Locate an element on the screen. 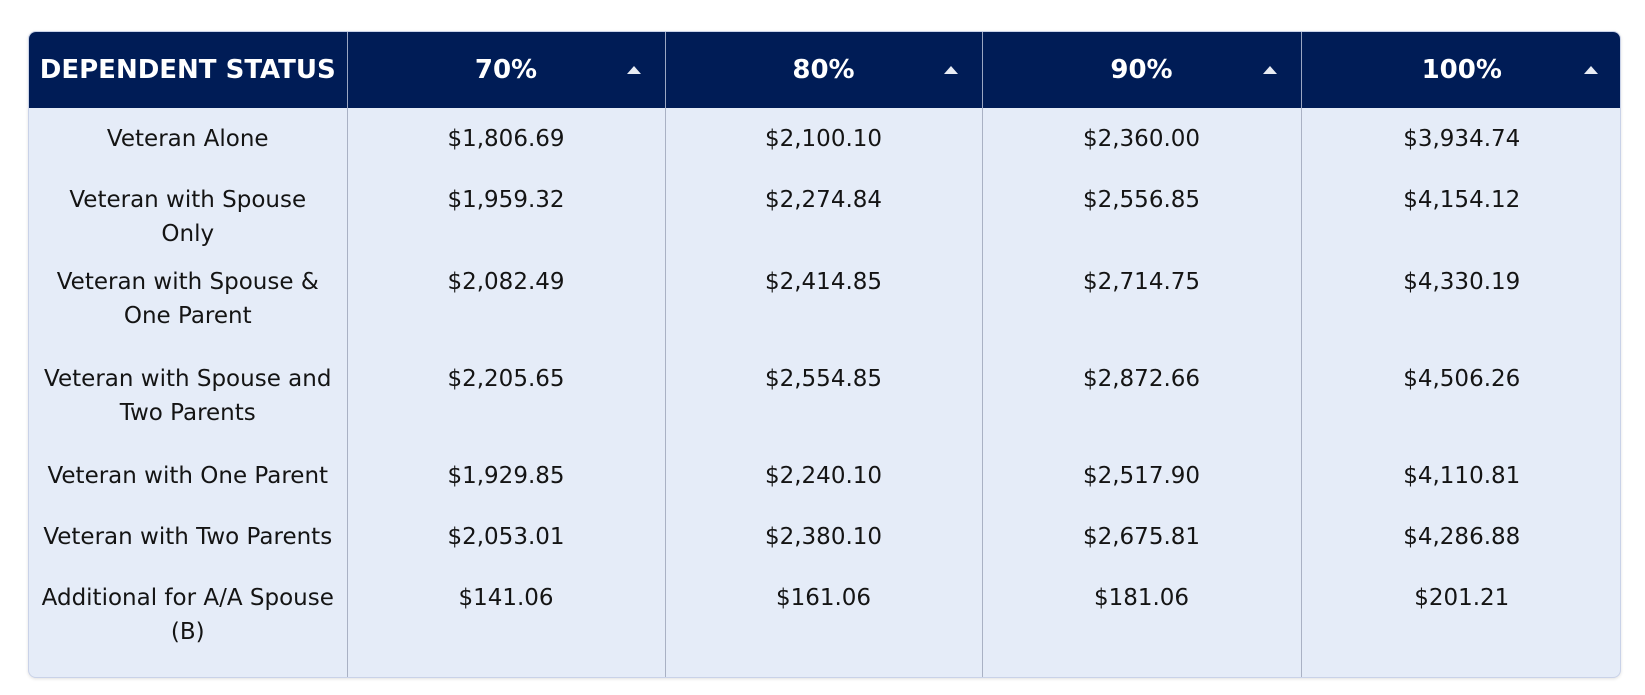 The height and width of the screenshot is (695, 1645). cell-dependent-status: Additional for A/A Spouse (B) is located at coordinates (188, 622).